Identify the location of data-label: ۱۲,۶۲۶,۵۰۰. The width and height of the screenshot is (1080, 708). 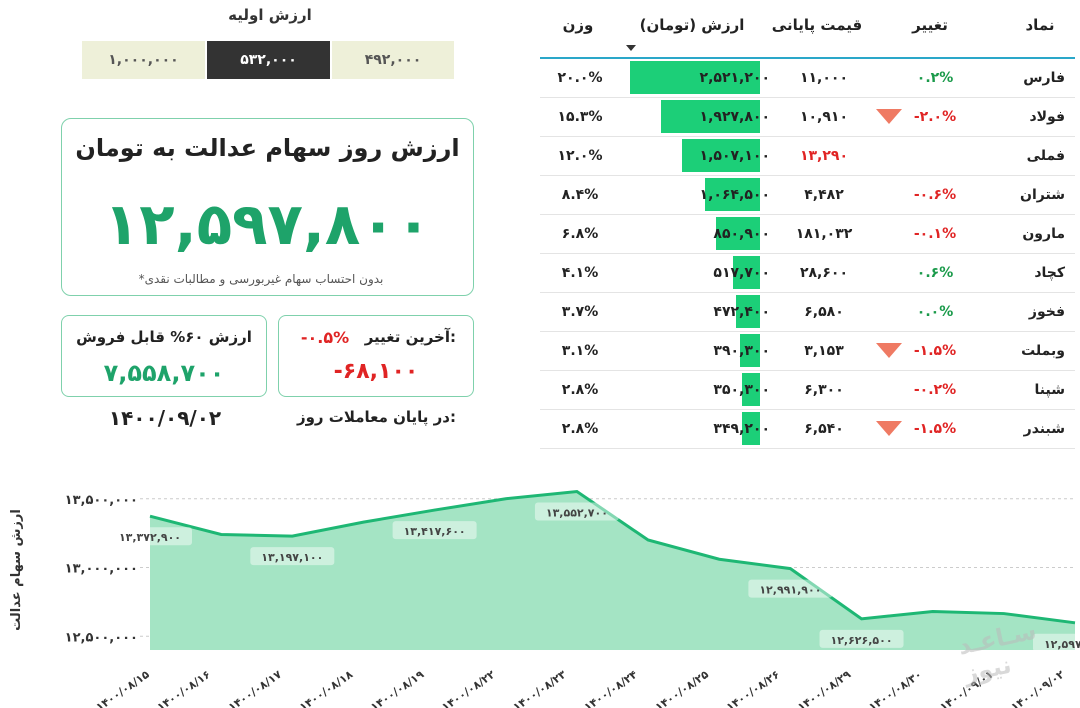
(861, 640).